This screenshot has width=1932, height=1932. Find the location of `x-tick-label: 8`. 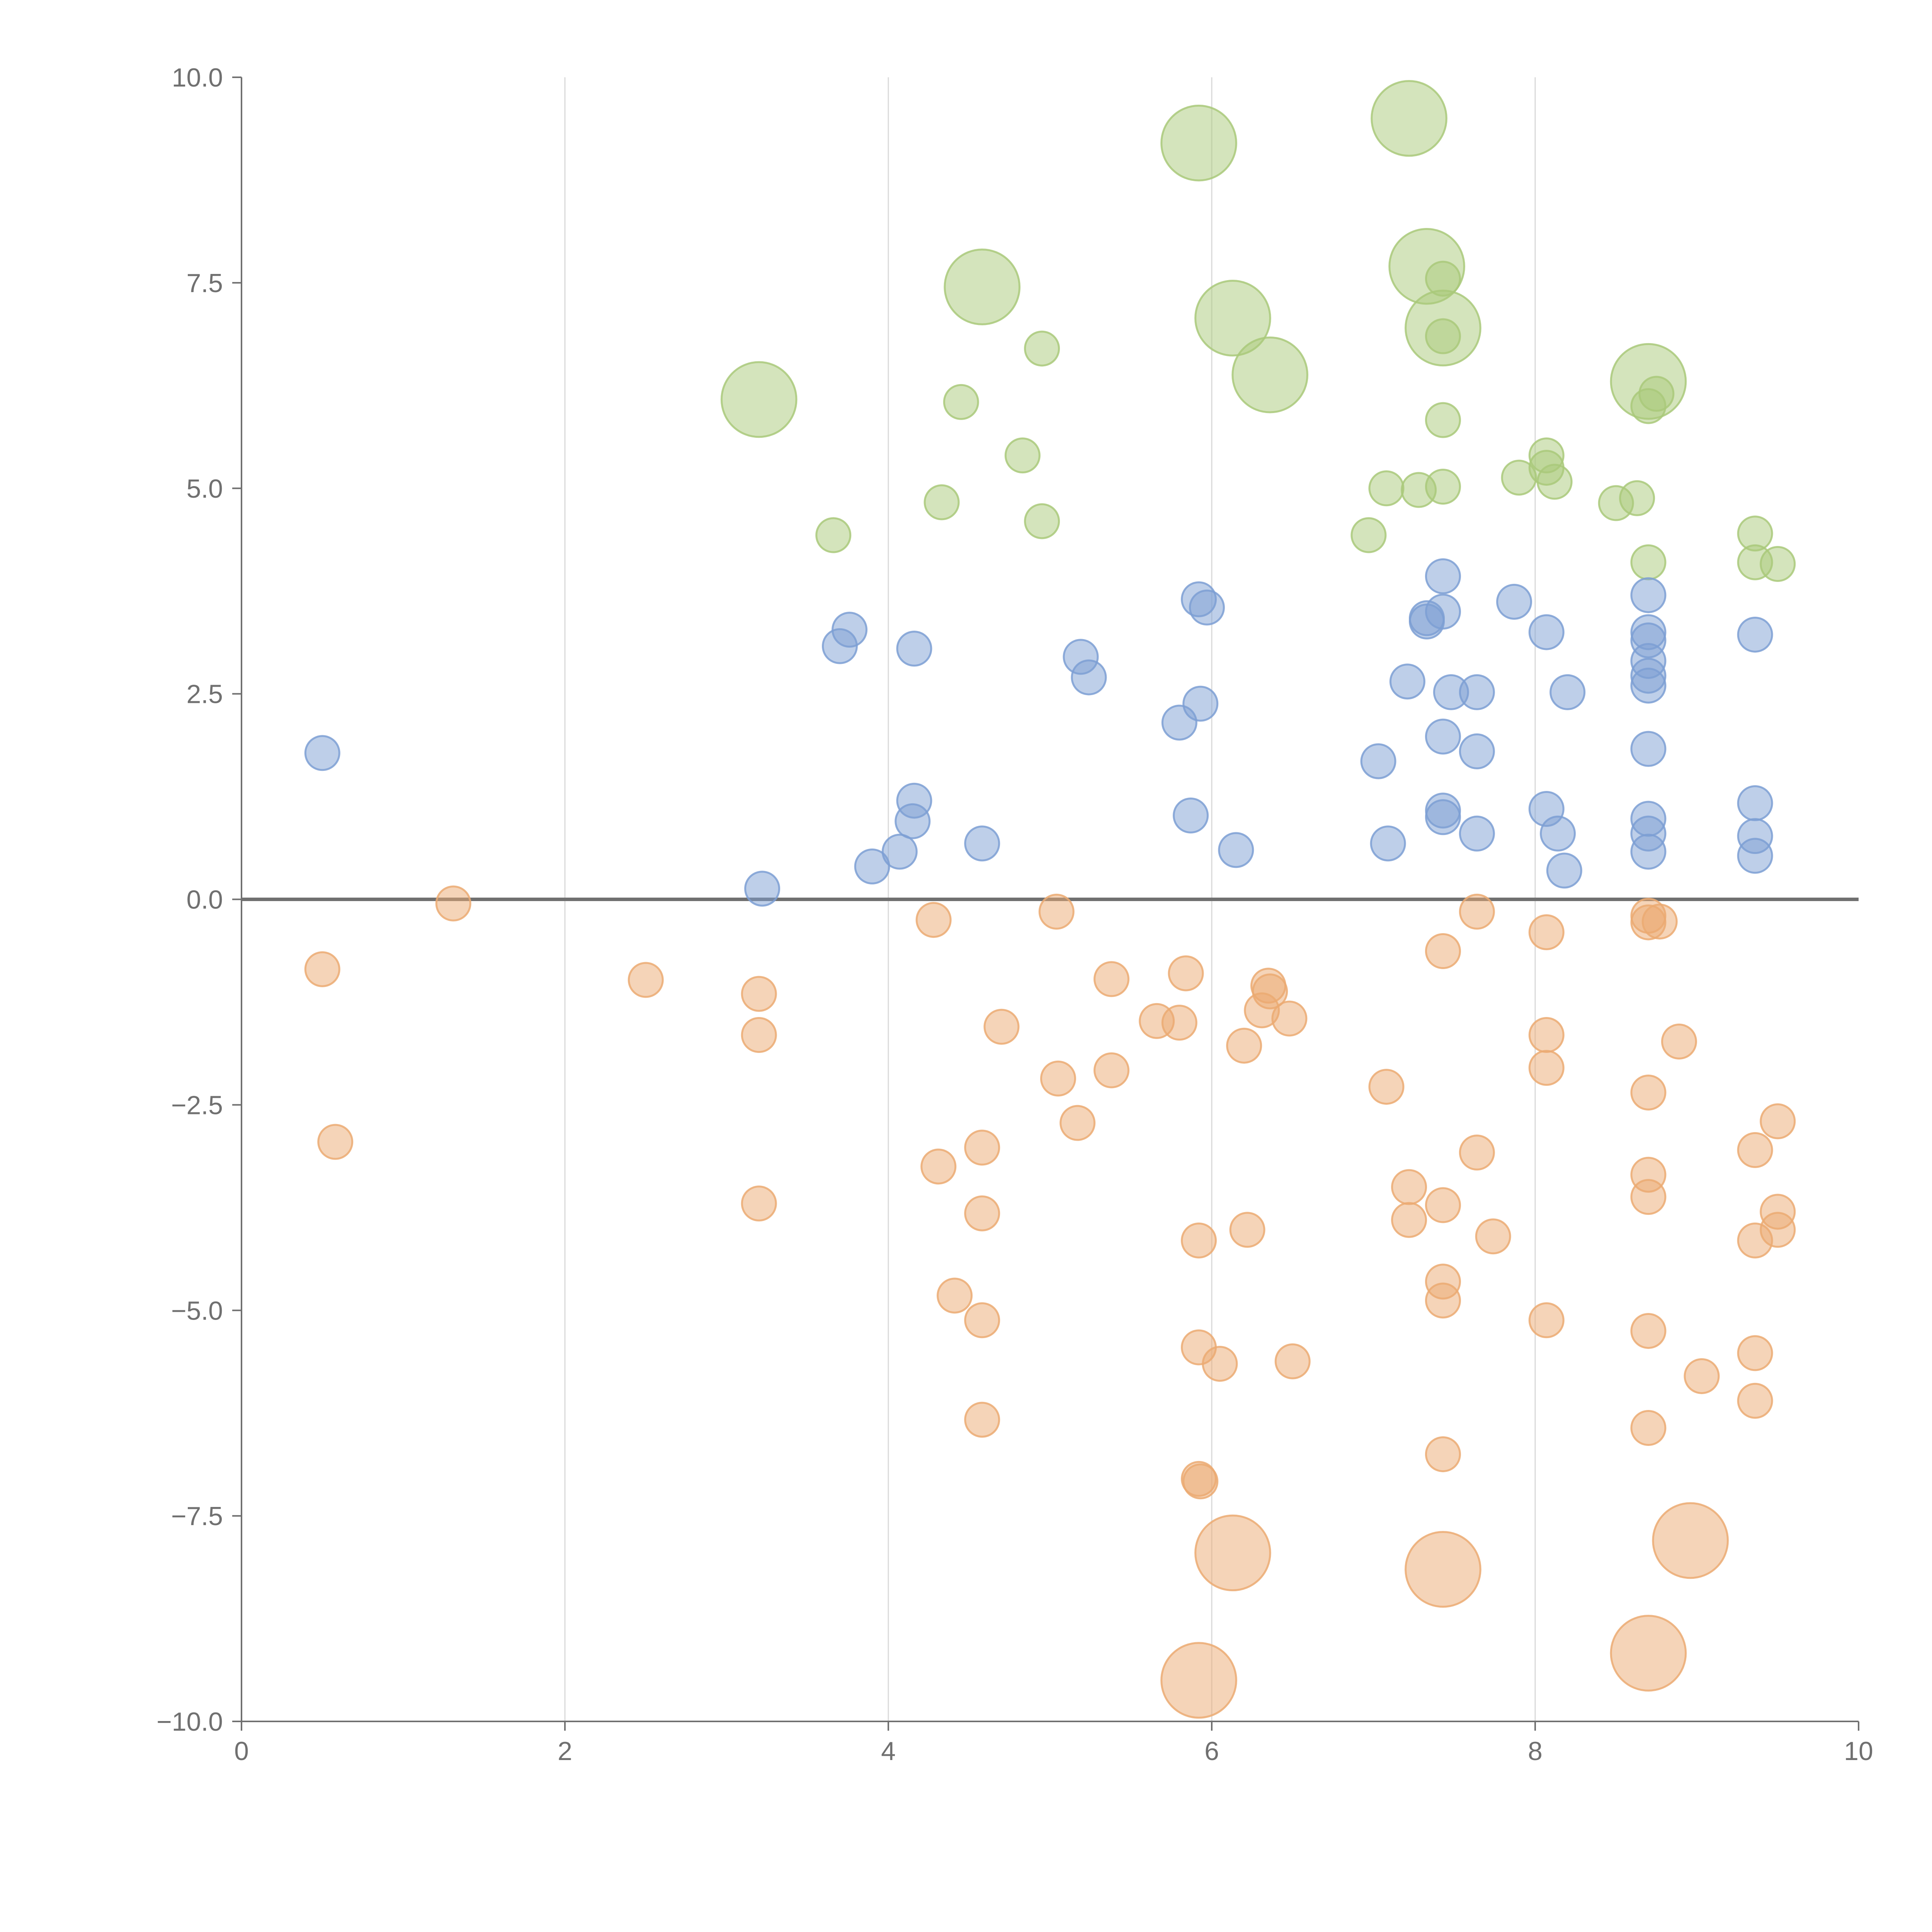

x-tick-label: 8 is located at coordinates (1536, 1751).